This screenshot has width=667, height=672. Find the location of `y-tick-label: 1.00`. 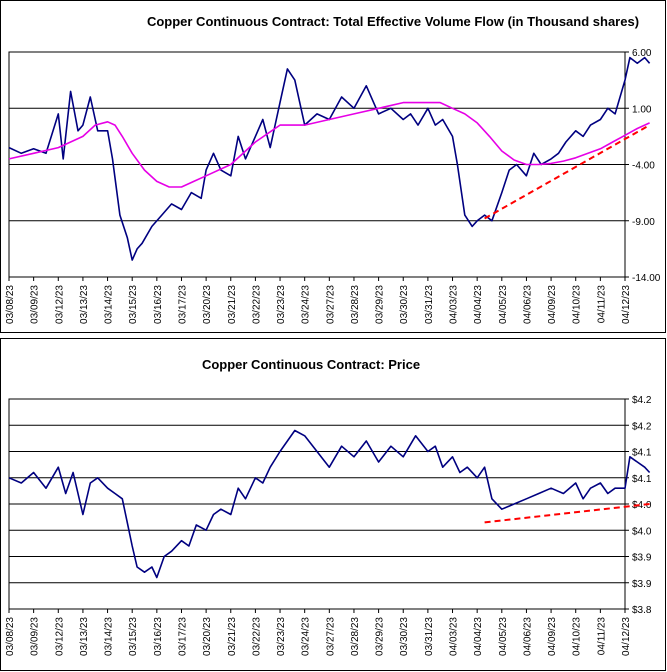

y-tick-label: 1.00 is located at coordinates (642, 109).